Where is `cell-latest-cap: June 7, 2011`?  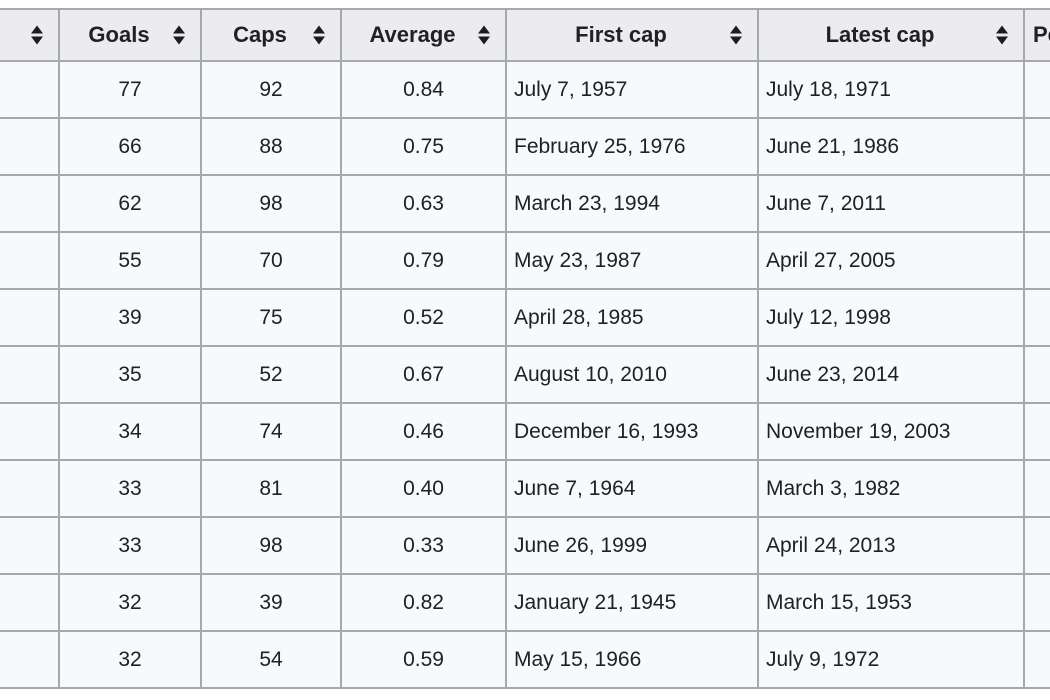 cell-latest-cap: June 7, 2011 is located at coordinates (891, 203).